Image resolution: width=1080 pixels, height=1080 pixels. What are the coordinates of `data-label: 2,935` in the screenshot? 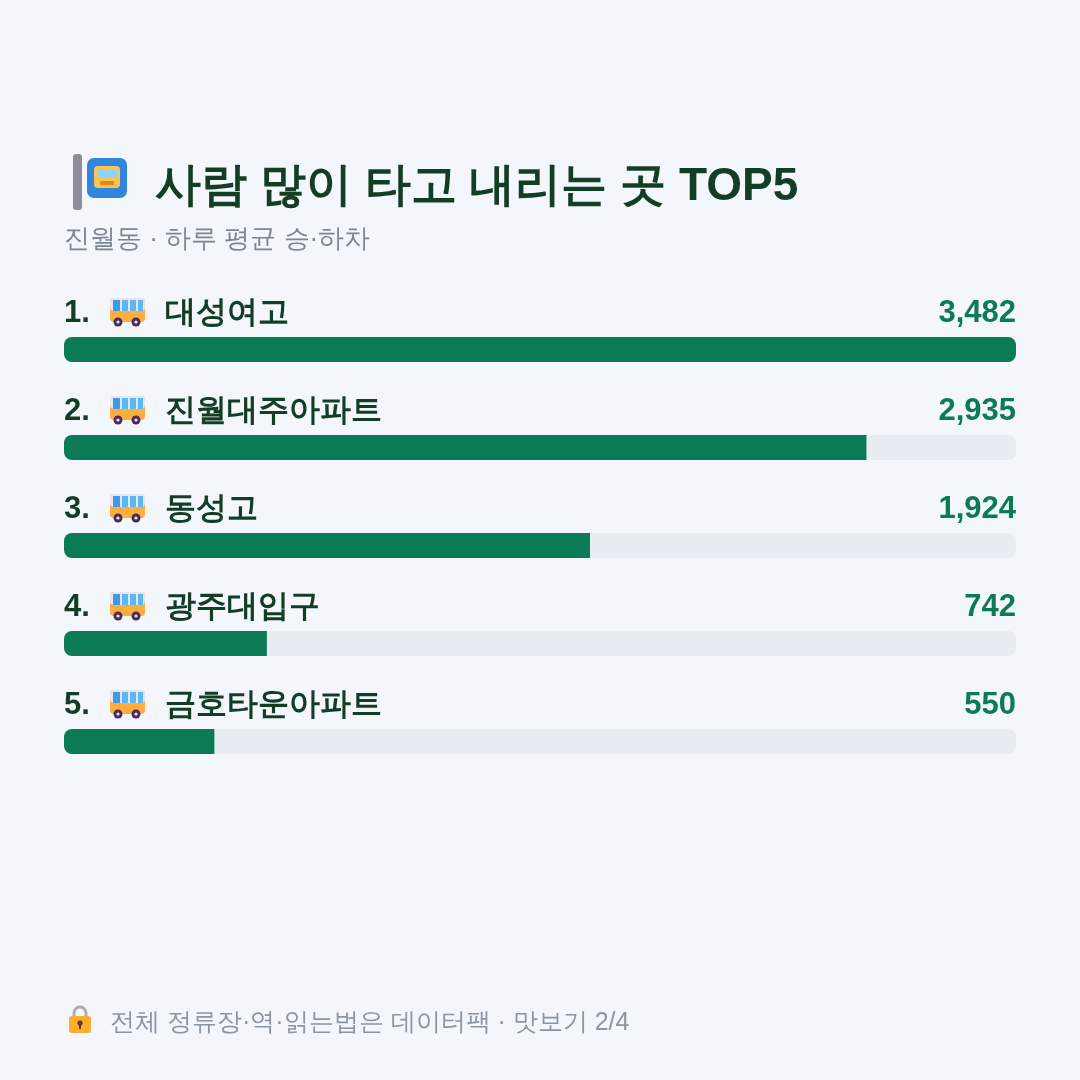 It's located at (977, 409).